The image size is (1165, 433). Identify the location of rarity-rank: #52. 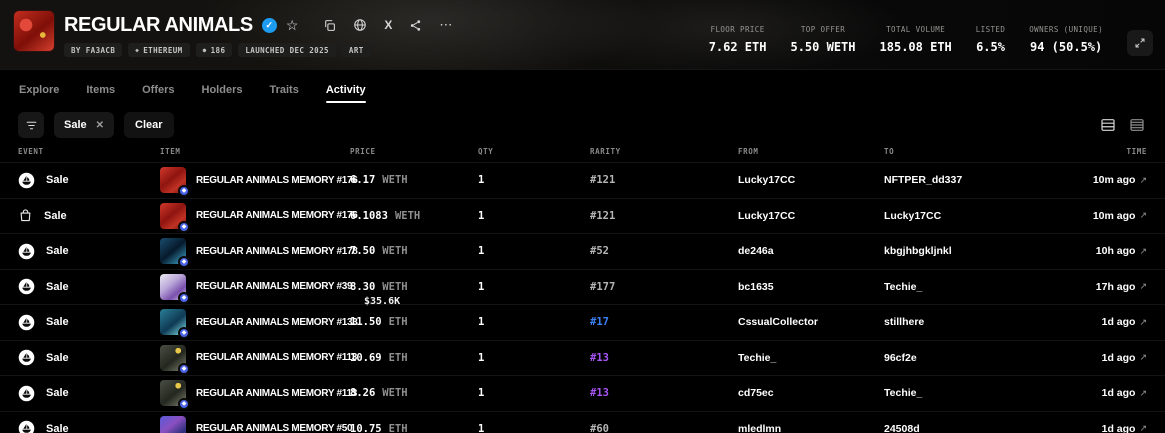
(599, 251).